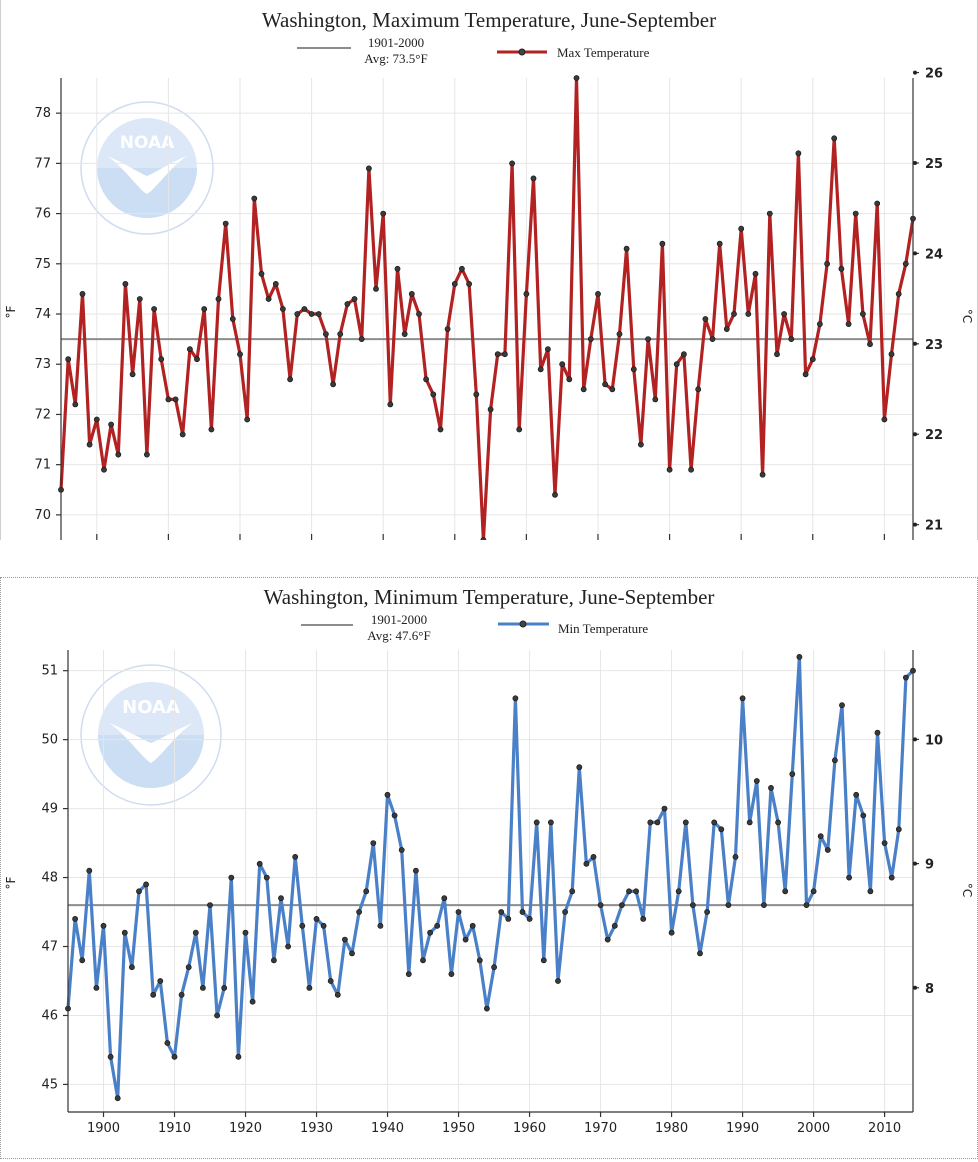 This screenshot has height=1162, width=978. What do you see at coordinates (42, 414) in the screenshot?
I see `y-tick-label: 72` at bounding box center [42, 414].